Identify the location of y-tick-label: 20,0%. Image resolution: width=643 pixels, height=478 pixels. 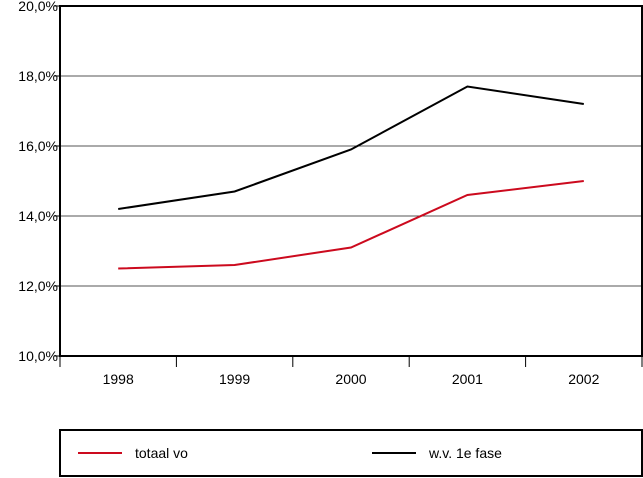
(38, 7).